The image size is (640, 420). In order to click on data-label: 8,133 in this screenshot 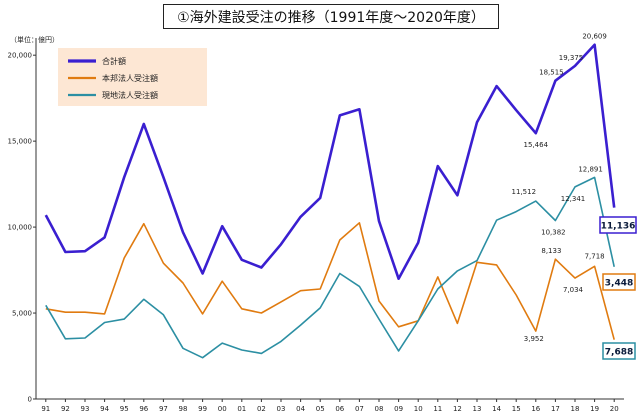, I will do `click(551, 251)`.